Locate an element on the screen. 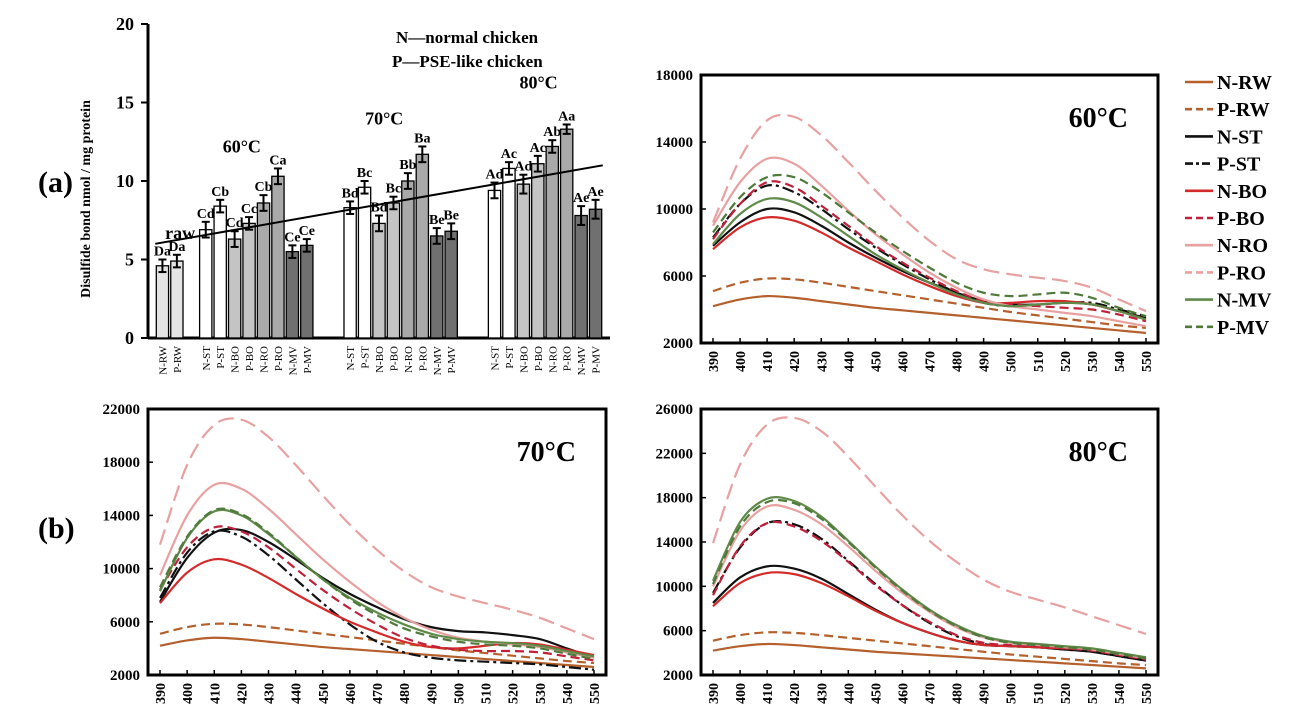  trend-line is located at coordinates (379, 204).